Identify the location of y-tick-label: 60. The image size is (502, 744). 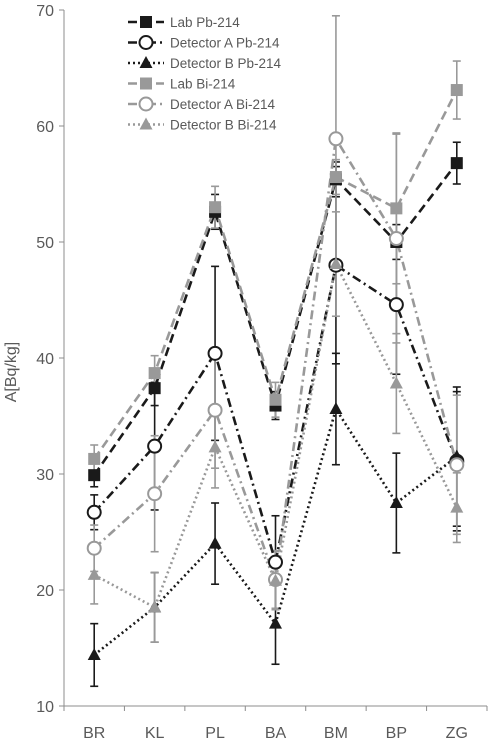
(45, 127).